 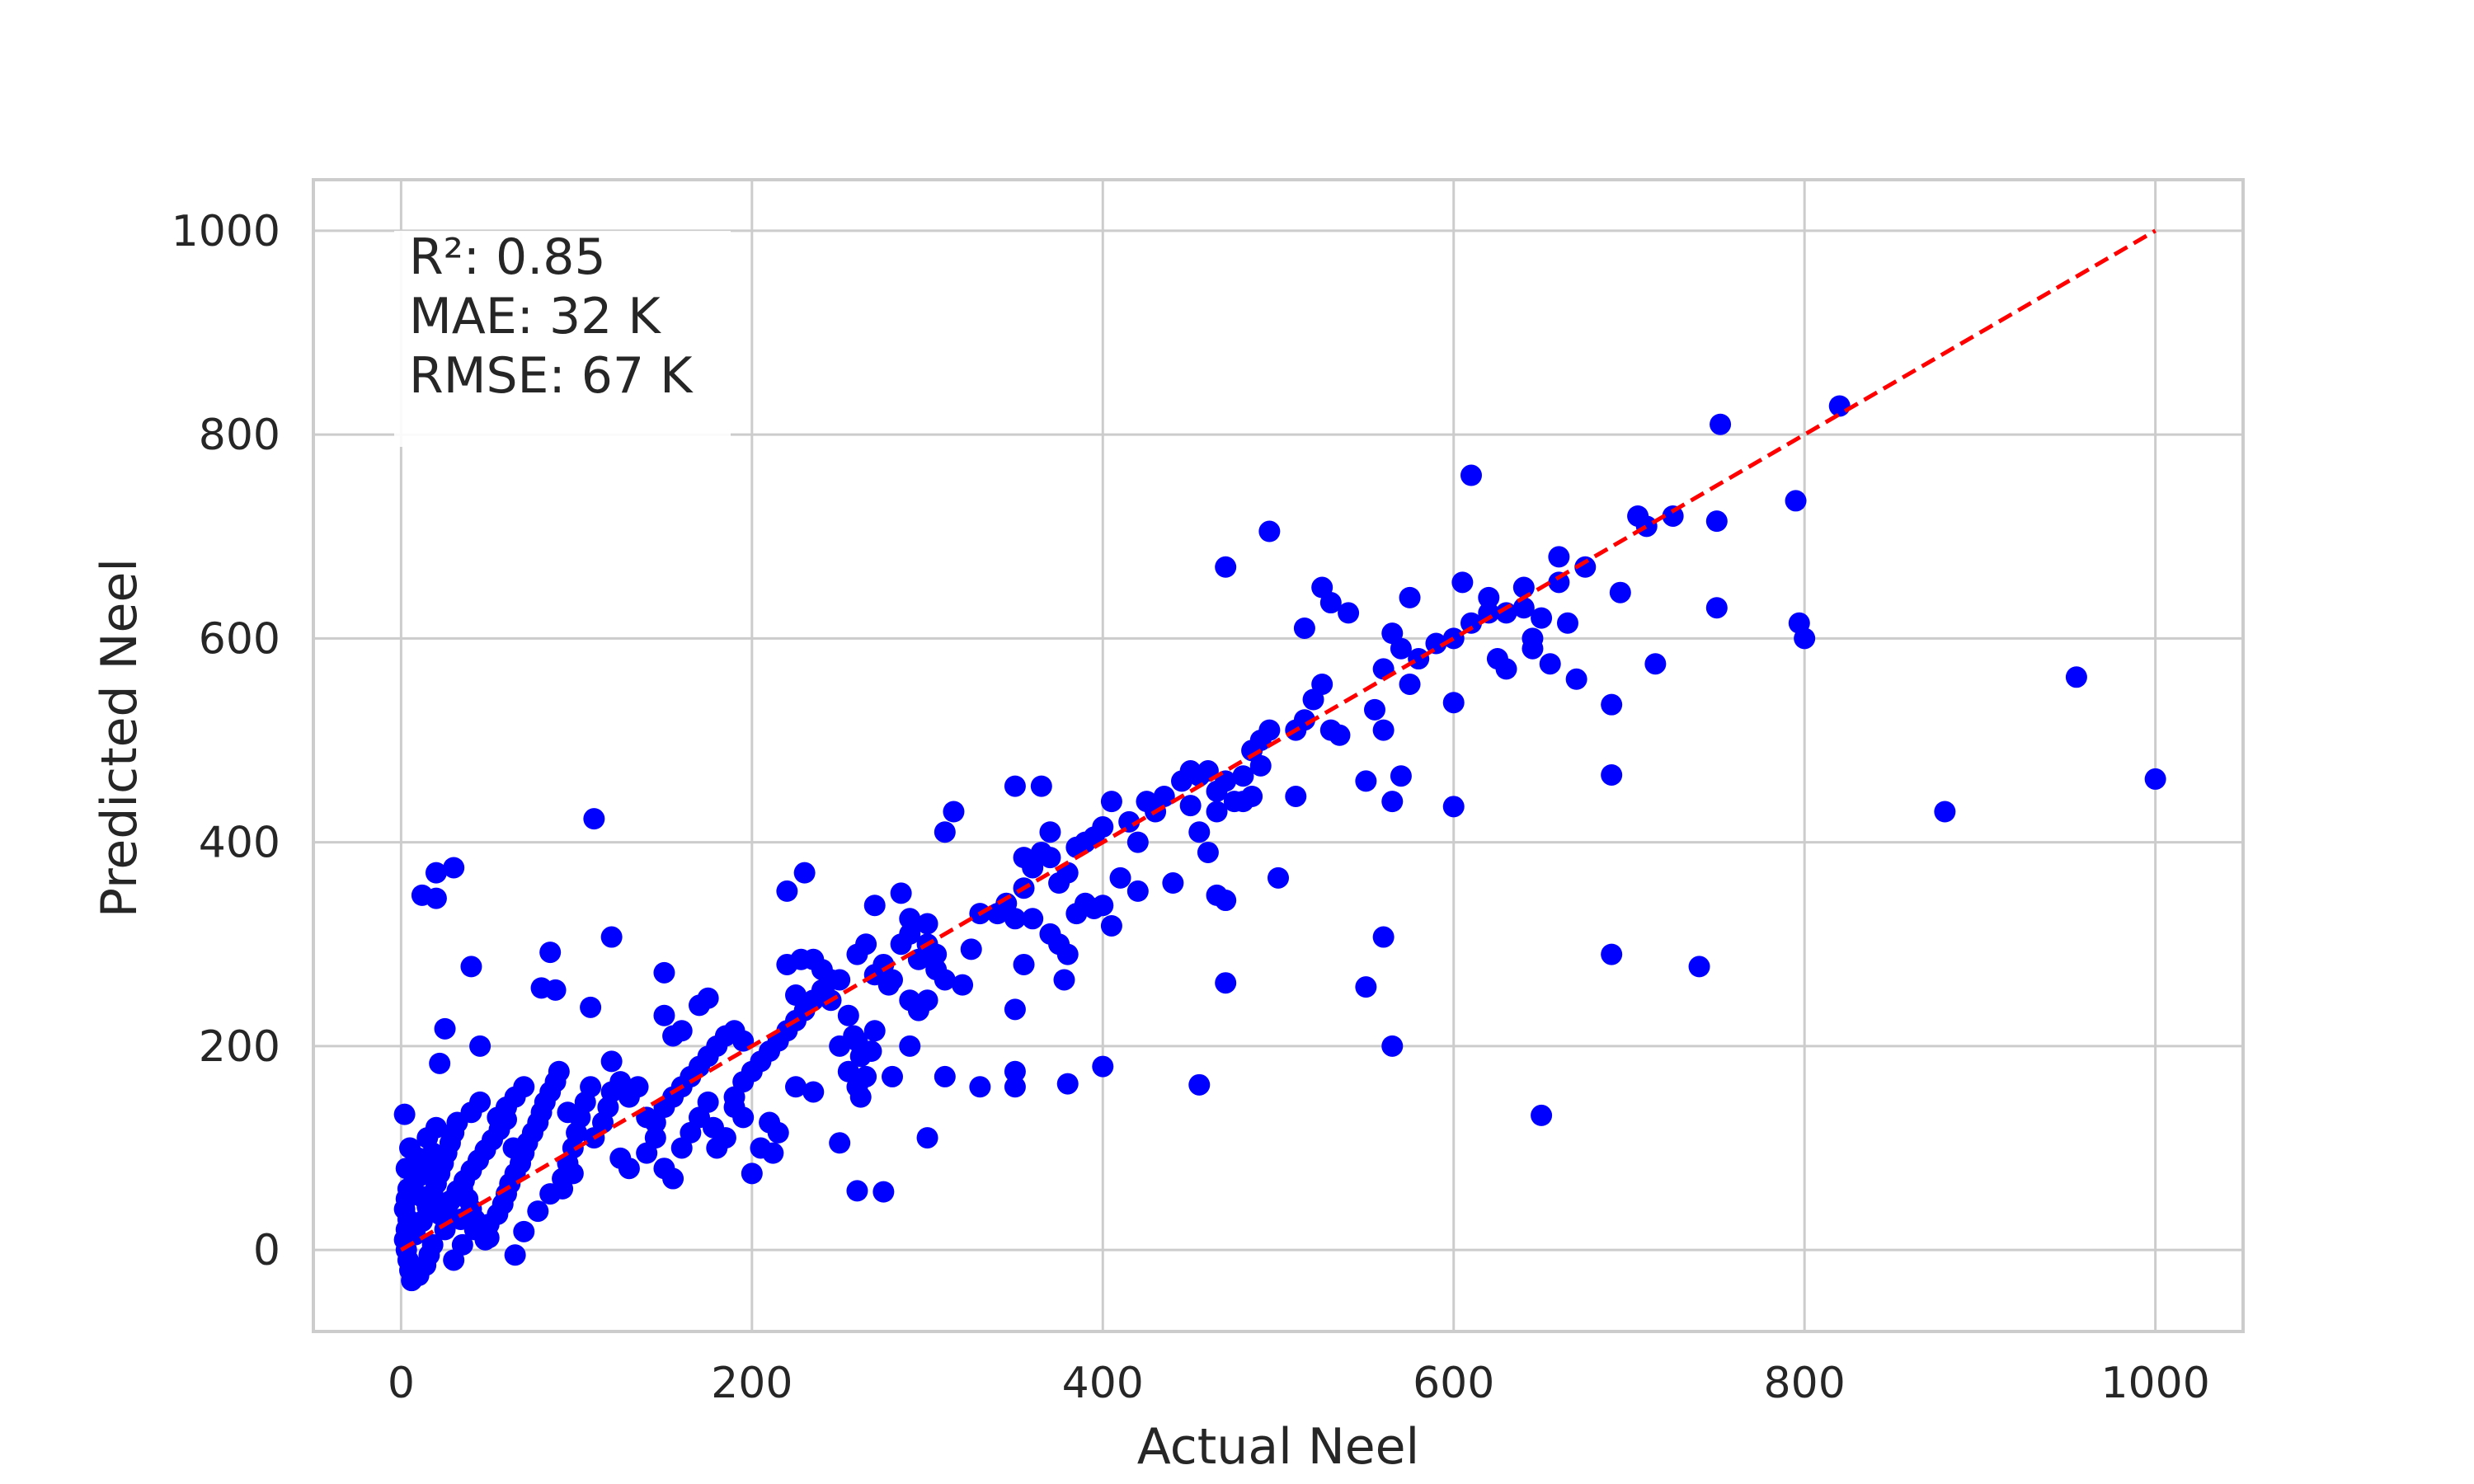 What do you see at coordinates (119, 738) in the screenshot?
I see `y-axis-label: Predicted Neel` at bounding box center [119, 738].